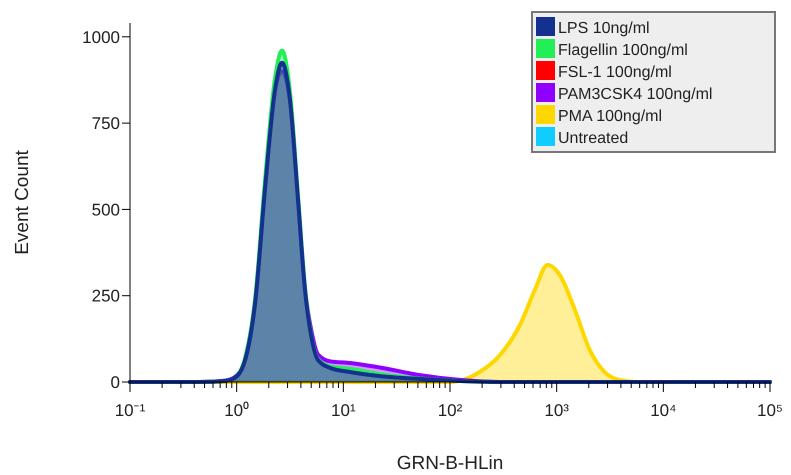 Image resolution: width=791 pixels, height=475 pixels. Describe the element at coordinates (557, 410) in the screenshot. I see `x-tick-label: 10³` at that location.